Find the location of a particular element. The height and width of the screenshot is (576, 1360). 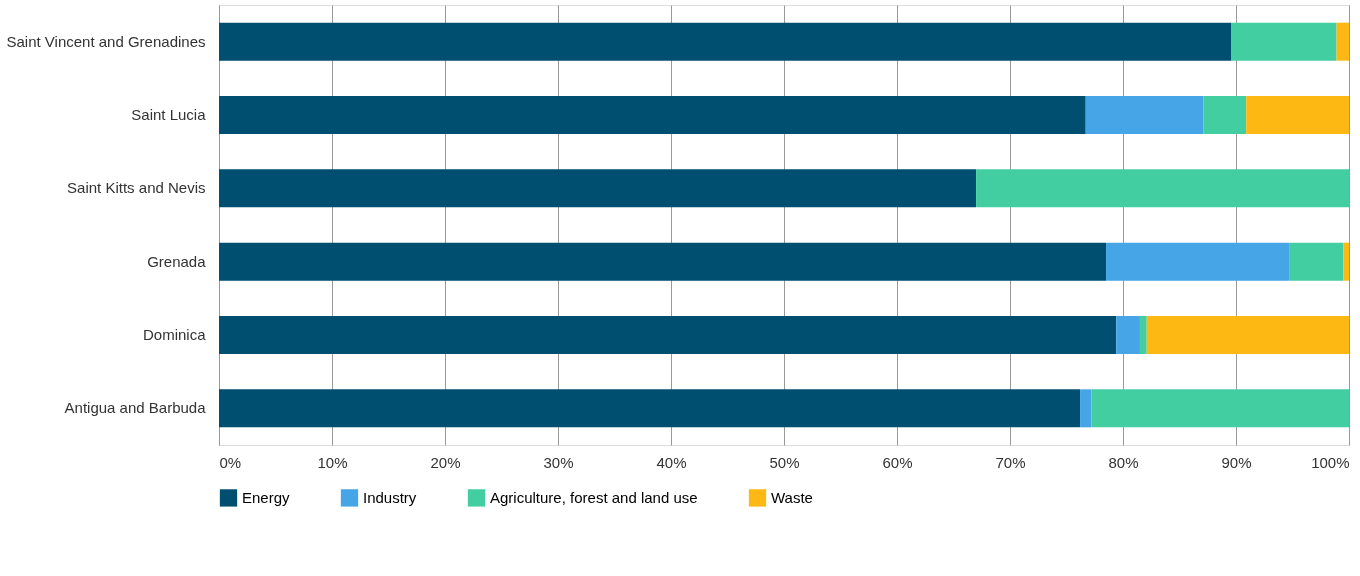

x-tick-label: 30% is located at coordinates (558, 462).